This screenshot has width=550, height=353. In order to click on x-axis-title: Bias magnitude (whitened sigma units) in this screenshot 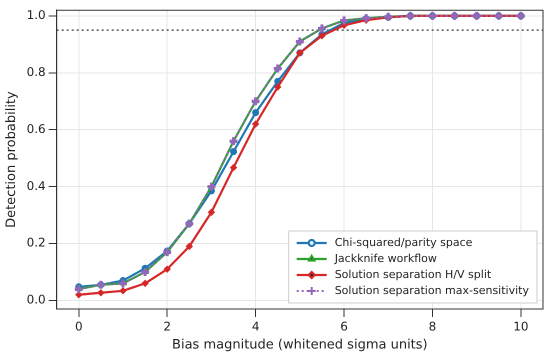, I will do `click(300, 345)`.